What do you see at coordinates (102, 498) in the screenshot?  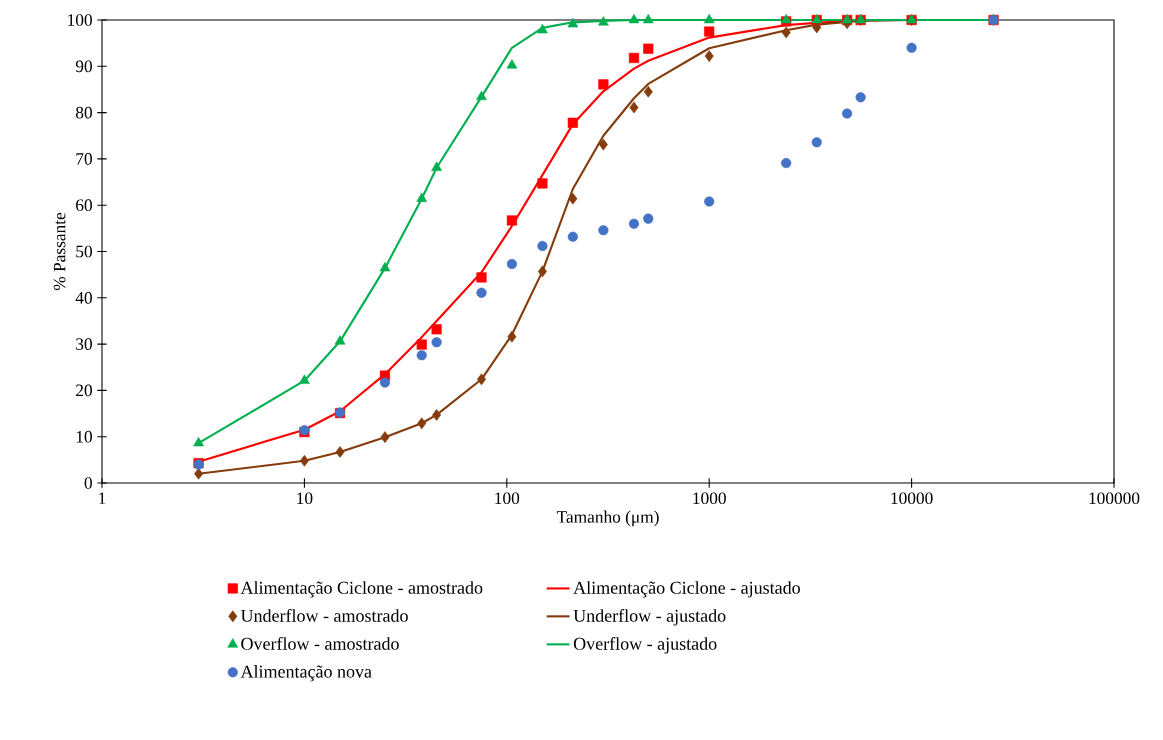 I see `x-tick-label: 1` at bounding box center [102, 498].